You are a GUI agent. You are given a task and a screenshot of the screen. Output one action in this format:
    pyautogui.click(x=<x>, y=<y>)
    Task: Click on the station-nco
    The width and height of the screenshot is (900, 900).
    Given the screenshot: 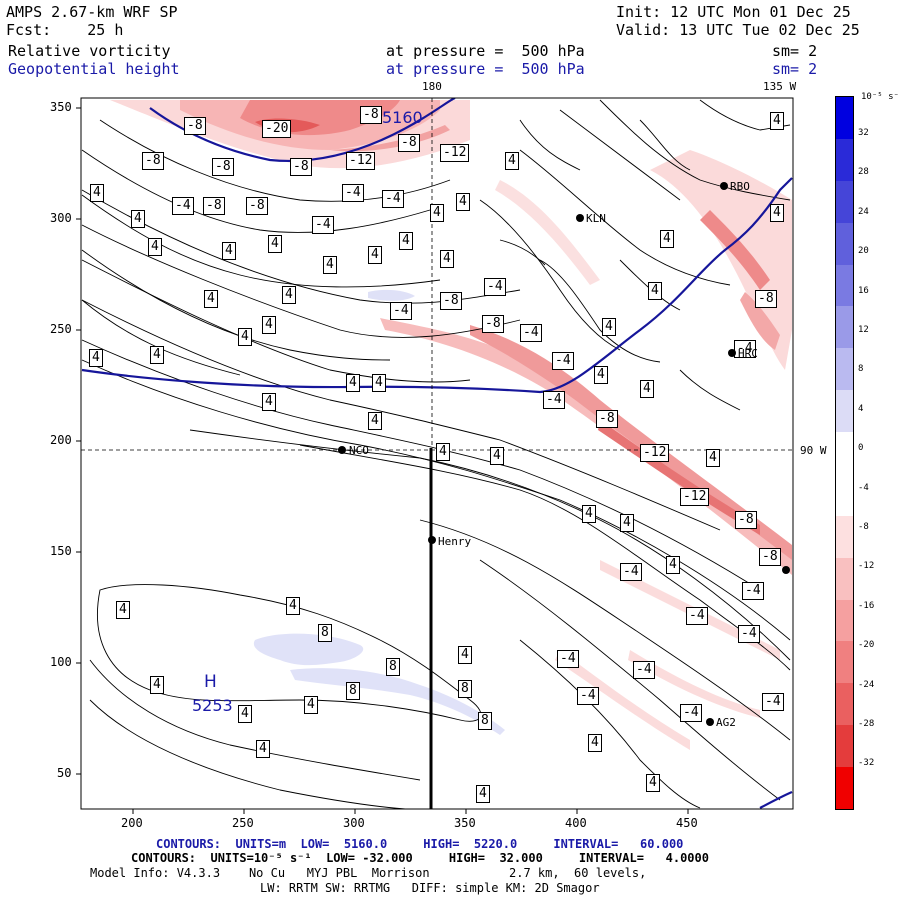 What is the action you would take?
    pyautogui.click(x=342, y=450)
    